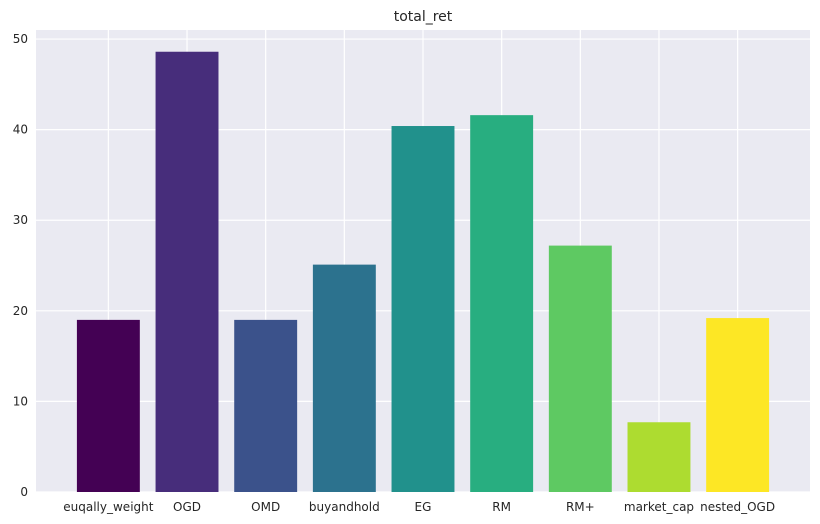  I want to click on x-tick-label: euqally_weight, so click(108, 507).